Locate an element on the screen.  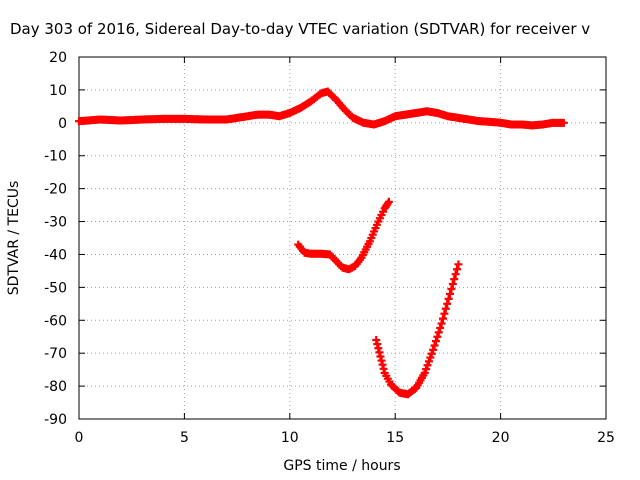
x-tick-label: 15 is located at coordinates (395, 438).